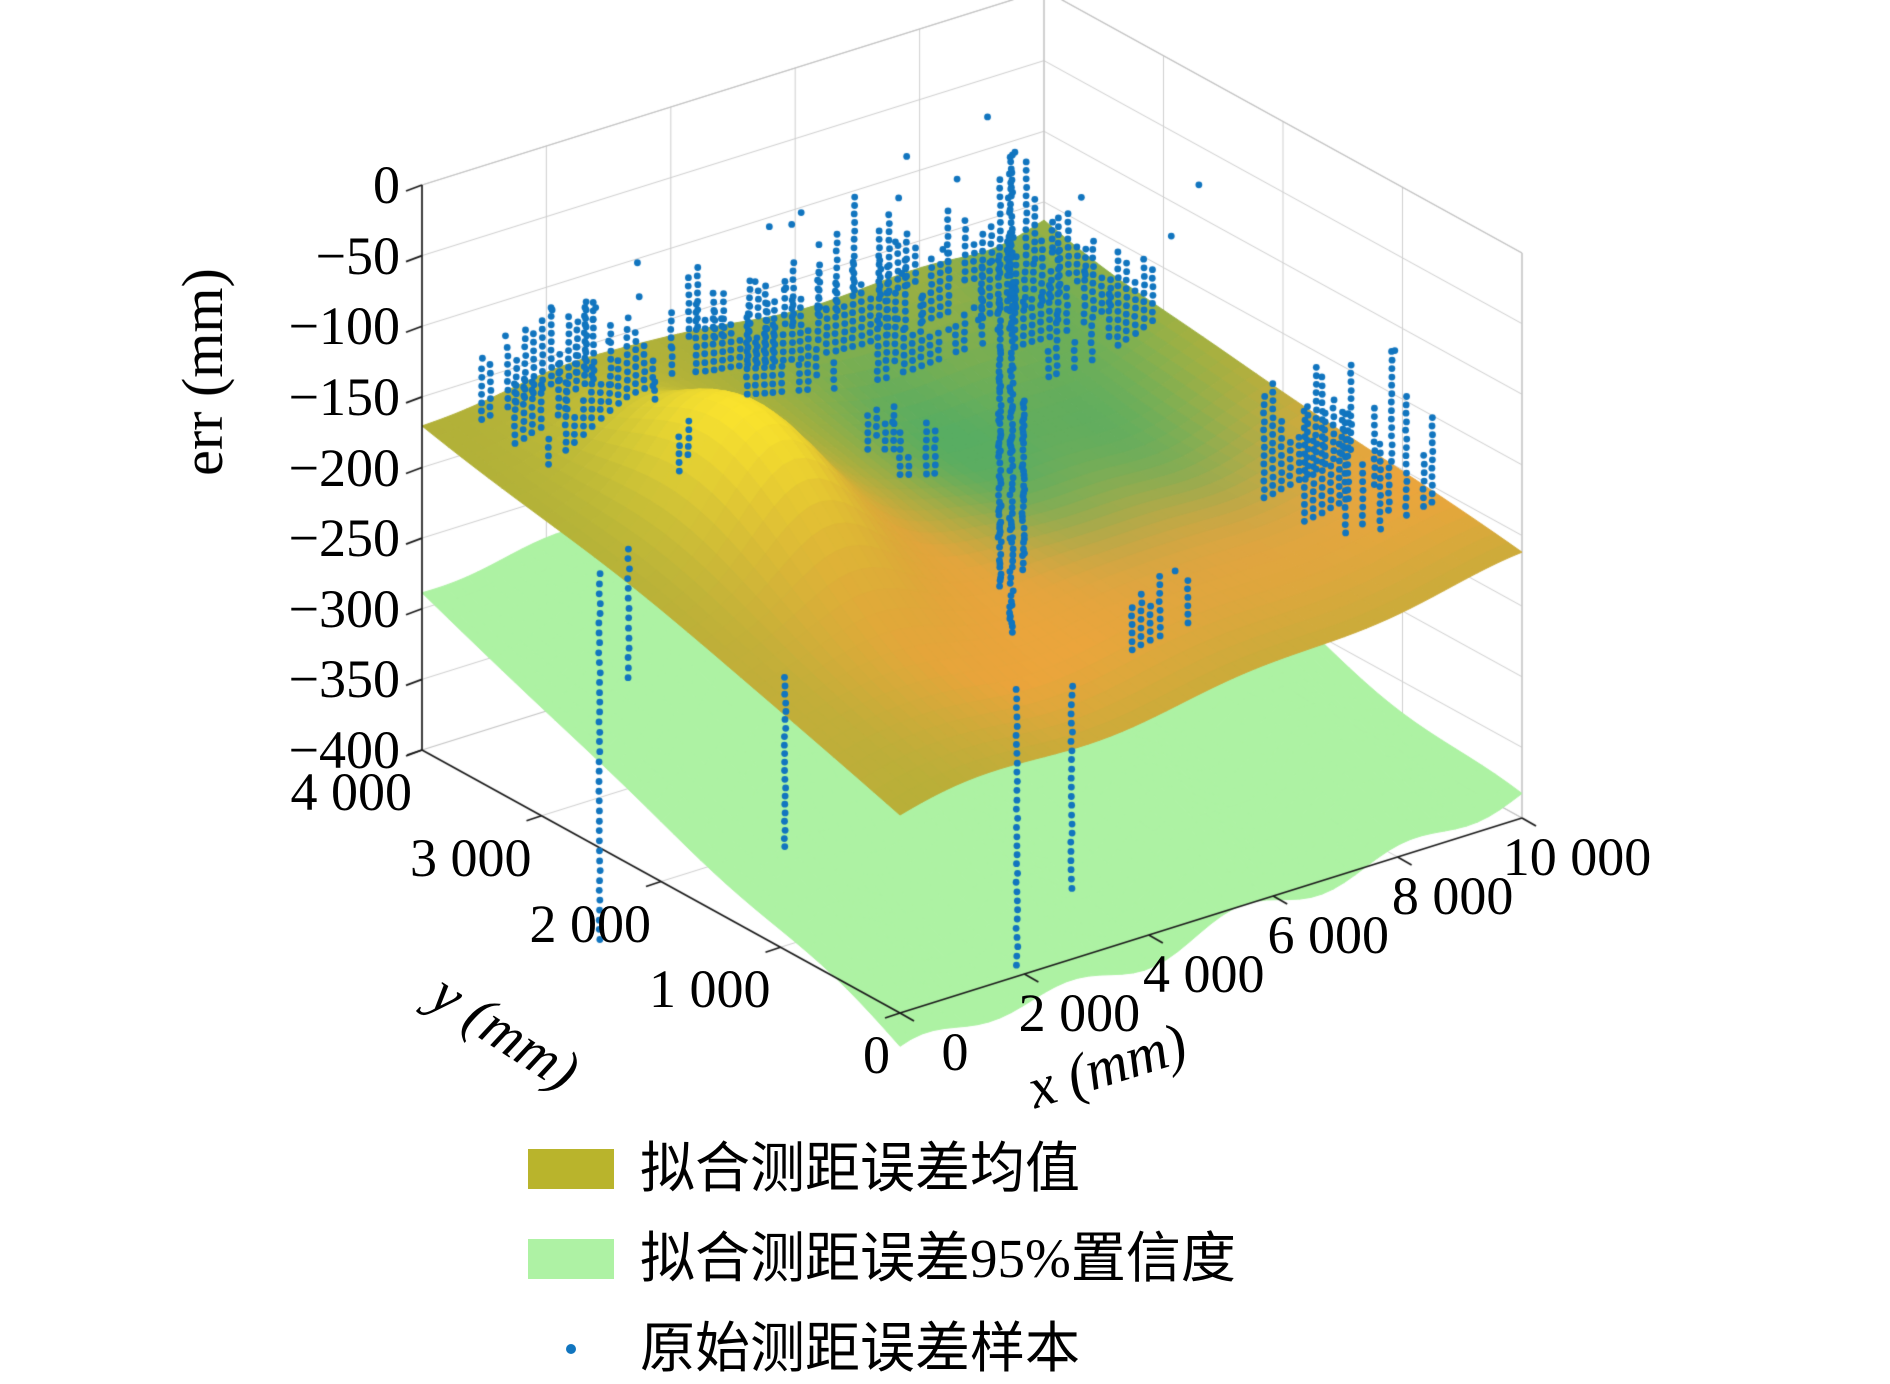  Describe the element at coordinates (1328, 935) in the screenshot. I see `x-tick-label: 6 000` at that location.